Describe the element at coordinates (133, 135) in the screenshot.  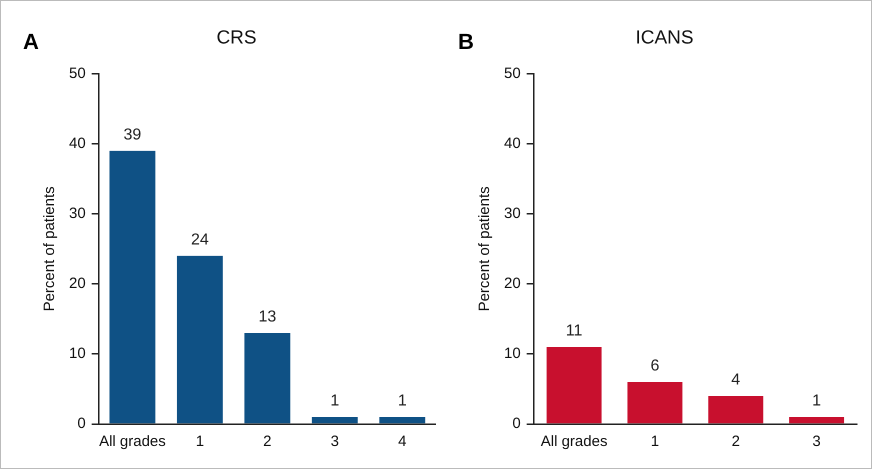
I see `data-label: 39` at that location.